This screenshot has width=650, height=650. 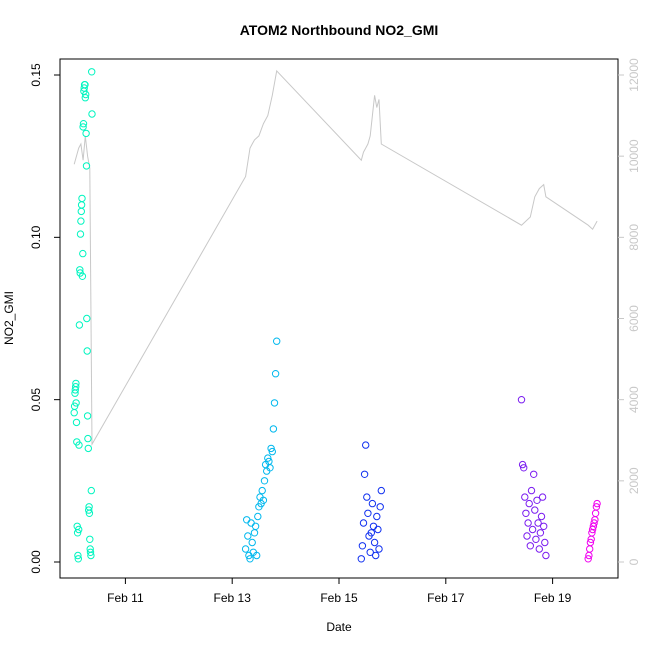 What do you see at coordinates (634, 237) in the screenshot?
I see `y2-tick-label: 8000` at bounding box center [634, 237].